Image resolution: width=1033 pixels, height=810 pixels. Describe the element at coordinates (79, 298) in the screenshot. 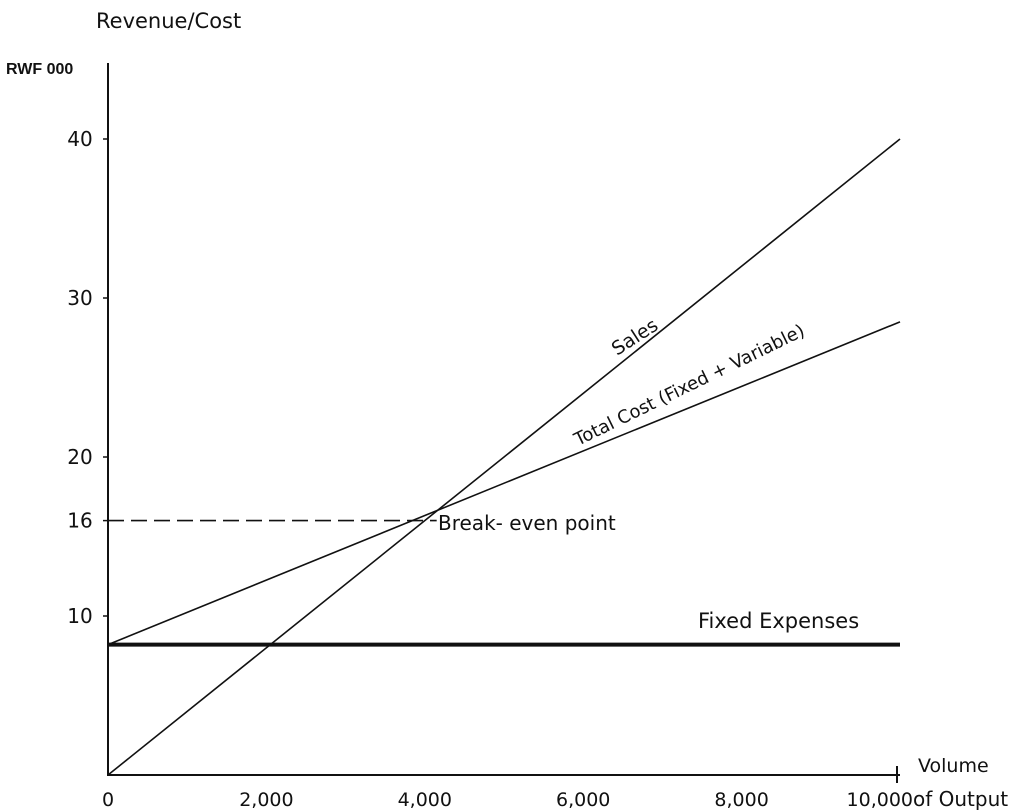

I see `y-tick-label: 30` at that location.